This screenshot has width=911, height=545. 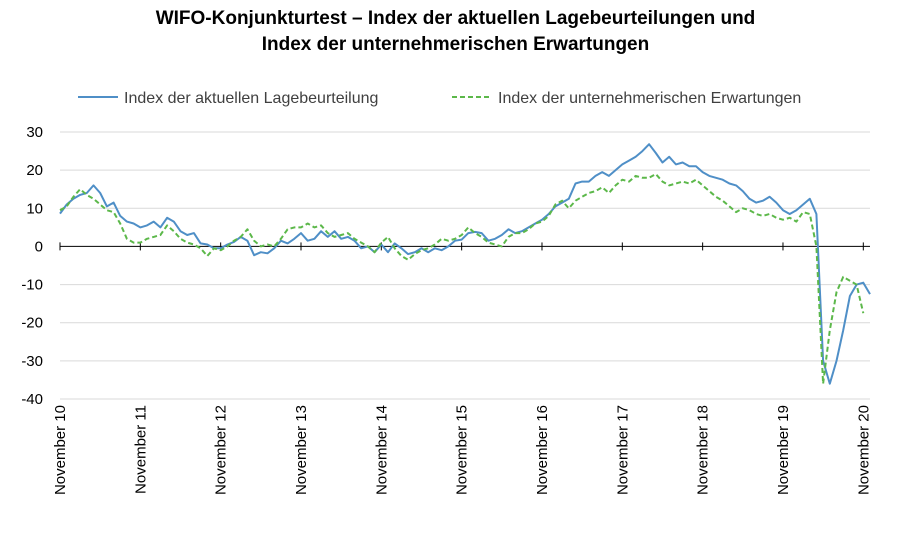 What do you see at coordinates (34, 208) in the screenshot?
I see `y-tick-label: 10` at bounding box center [34, 208].